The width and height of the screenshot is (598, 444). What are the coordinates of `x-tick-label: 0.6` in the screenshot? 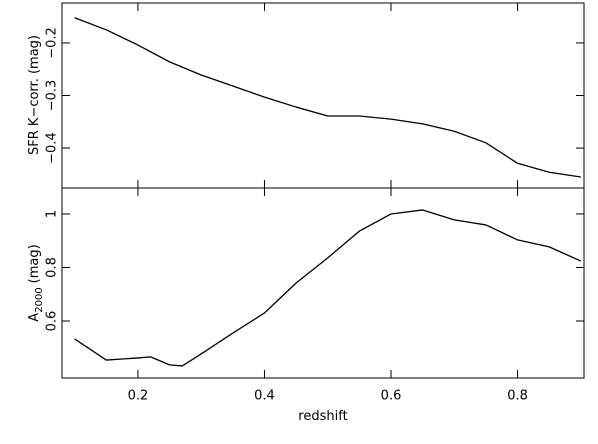 It's located at (391, 396).